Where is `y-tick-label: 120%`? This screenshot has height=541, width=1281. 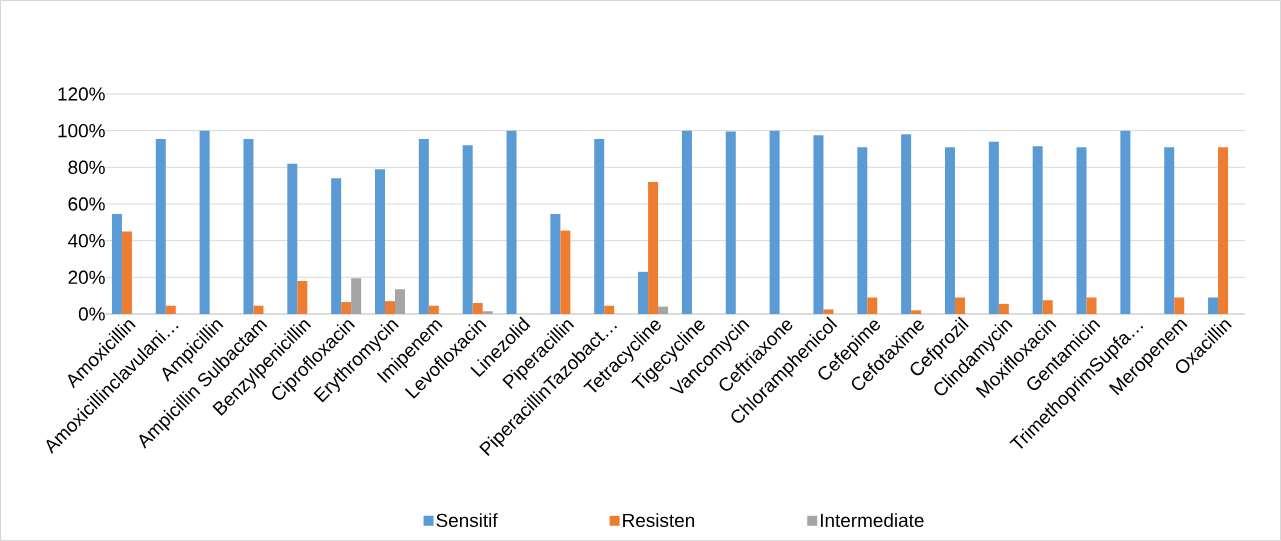 y-tick-label: 120% is located at coordinates (81, 94).